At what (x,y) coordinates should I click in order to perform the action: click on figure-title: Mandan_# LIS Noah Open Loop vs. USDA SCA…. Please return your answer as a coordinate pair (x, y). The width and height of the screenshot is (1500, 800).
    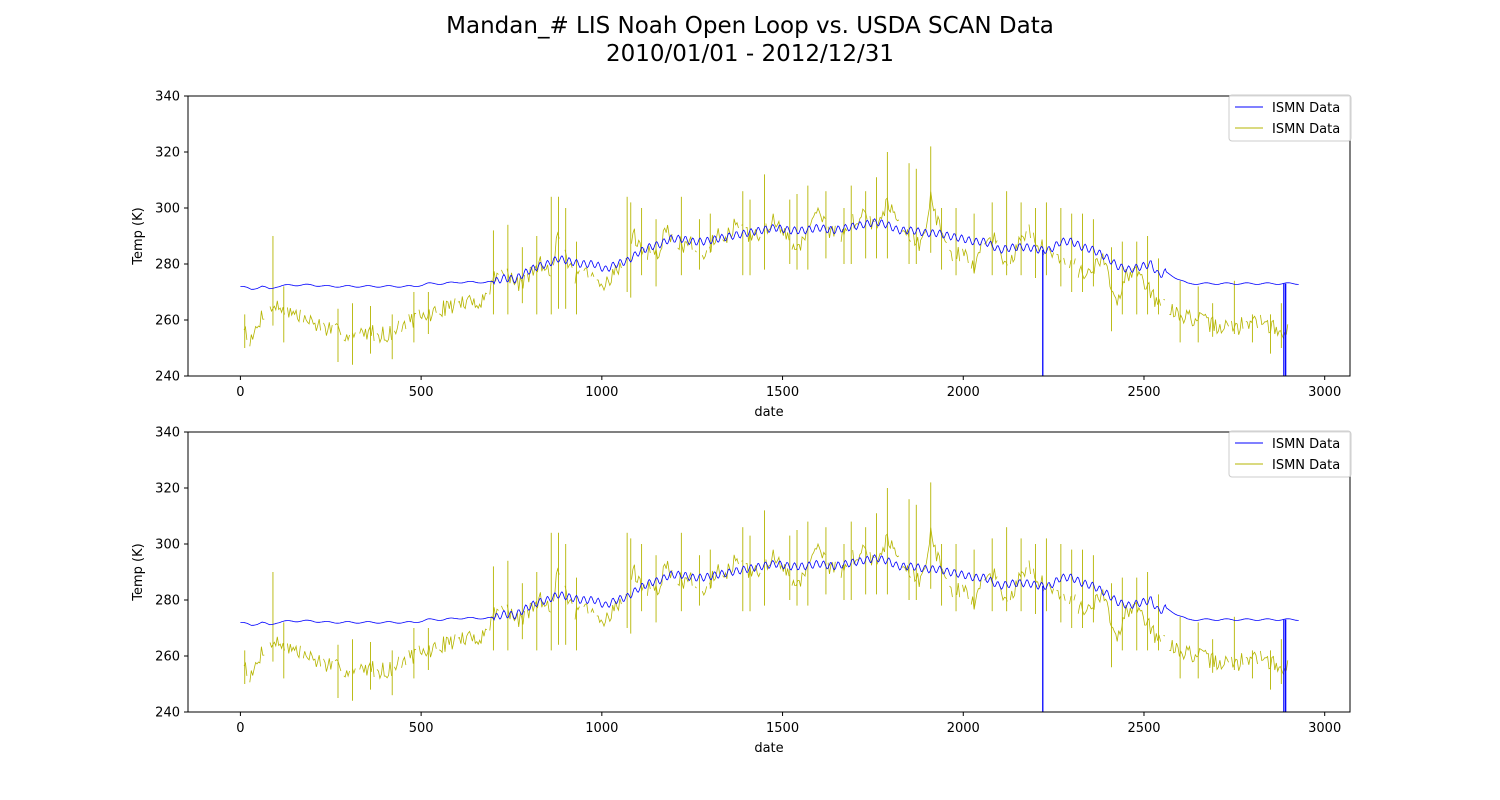
    Looking at the image, I should click on (750, 40).